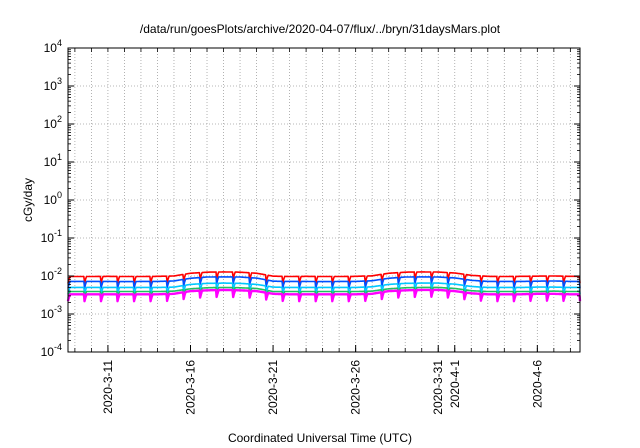  I want to click on series-line-cyan, so click(324, 289).